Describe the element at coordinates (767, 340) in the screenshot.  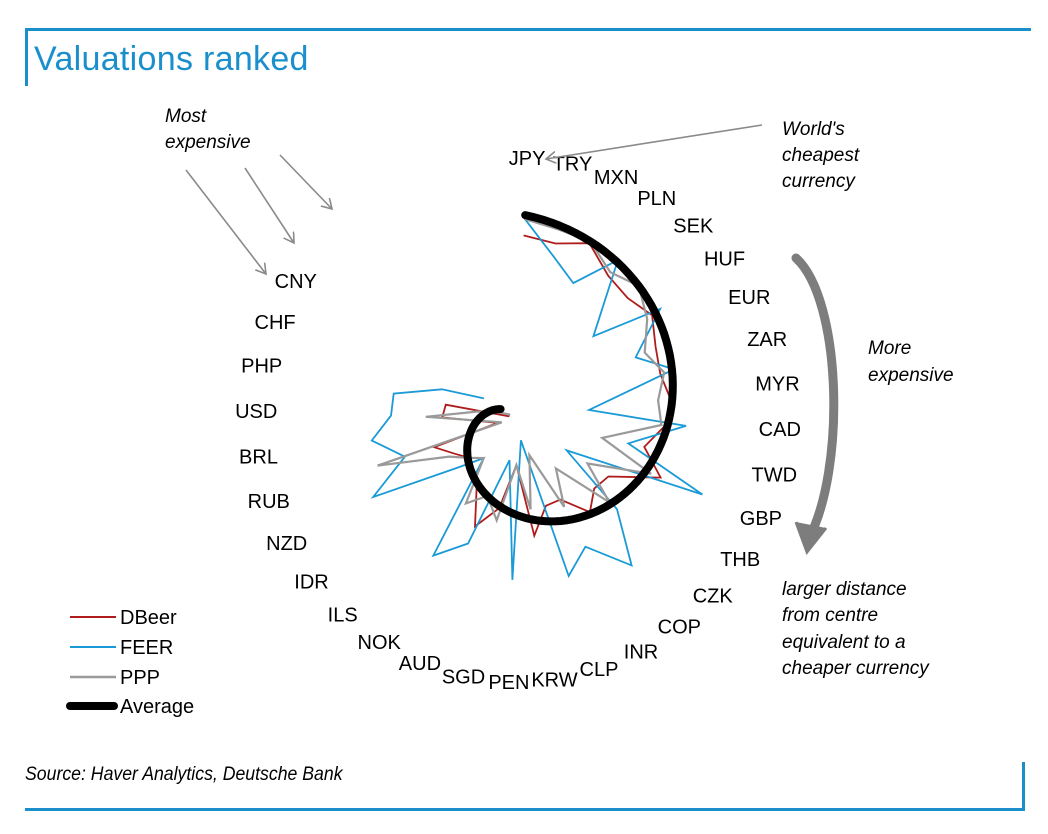
I see `category-label-zar: ZAR` at that location.